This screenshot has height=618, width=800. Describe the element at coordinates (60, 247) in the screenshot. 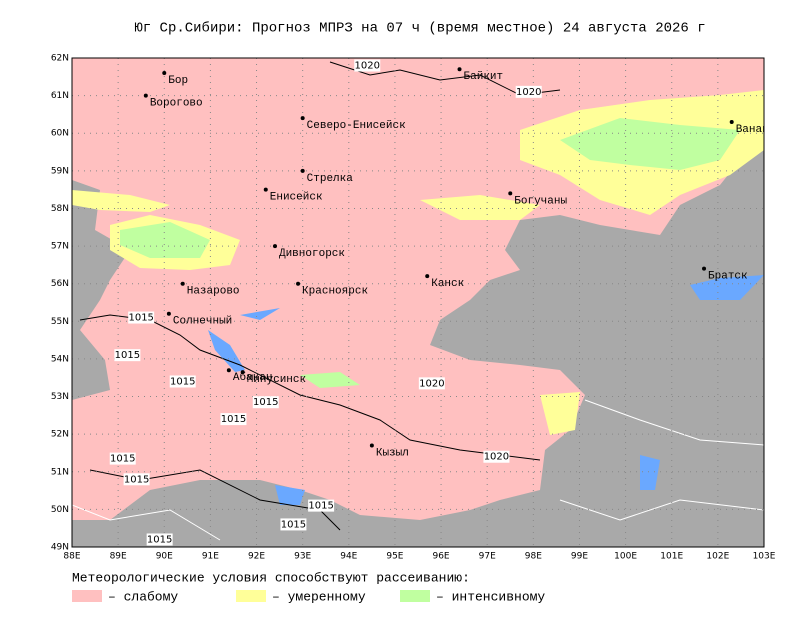

I see `lat-tick-label: 57N` at that location.